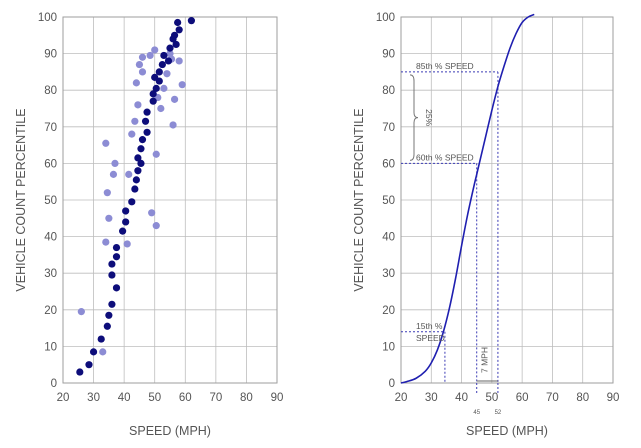 The image size is (641, 448). I want to click on x-tick-label: 70, so click(215, 398).